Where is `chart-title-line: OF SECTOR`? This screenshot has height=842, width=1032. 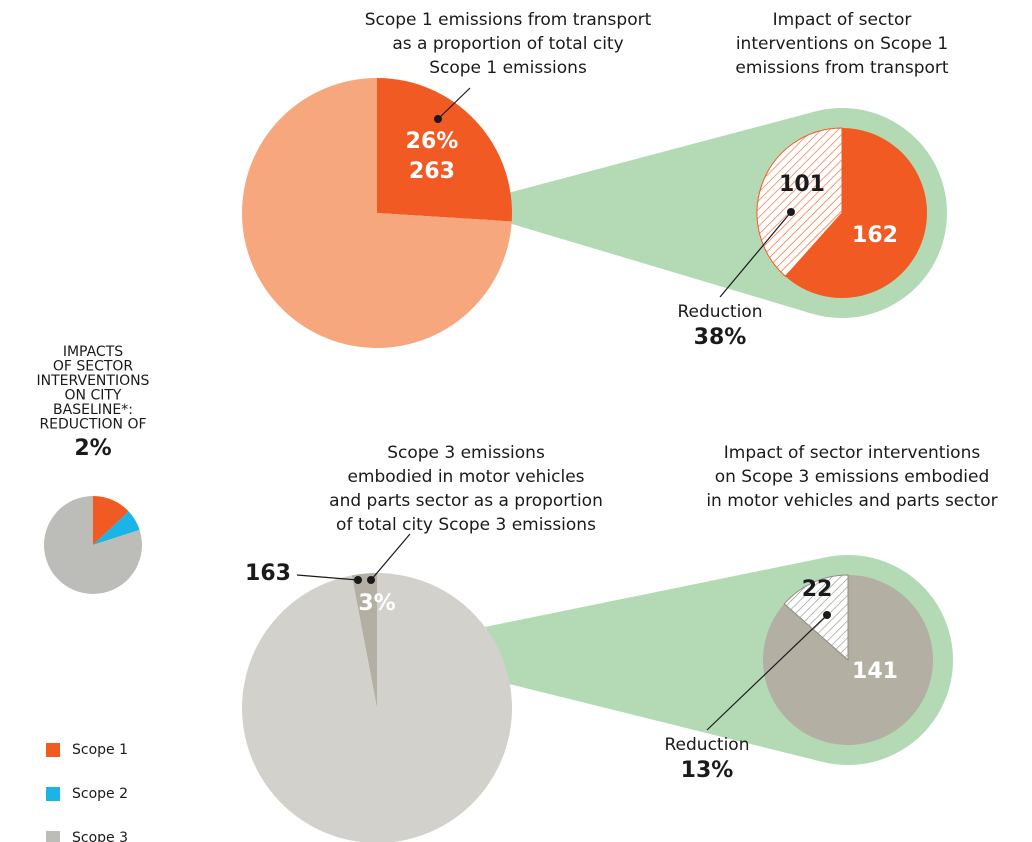 chart-title-line: OF SECTOR is located at coordinates (93, 367).